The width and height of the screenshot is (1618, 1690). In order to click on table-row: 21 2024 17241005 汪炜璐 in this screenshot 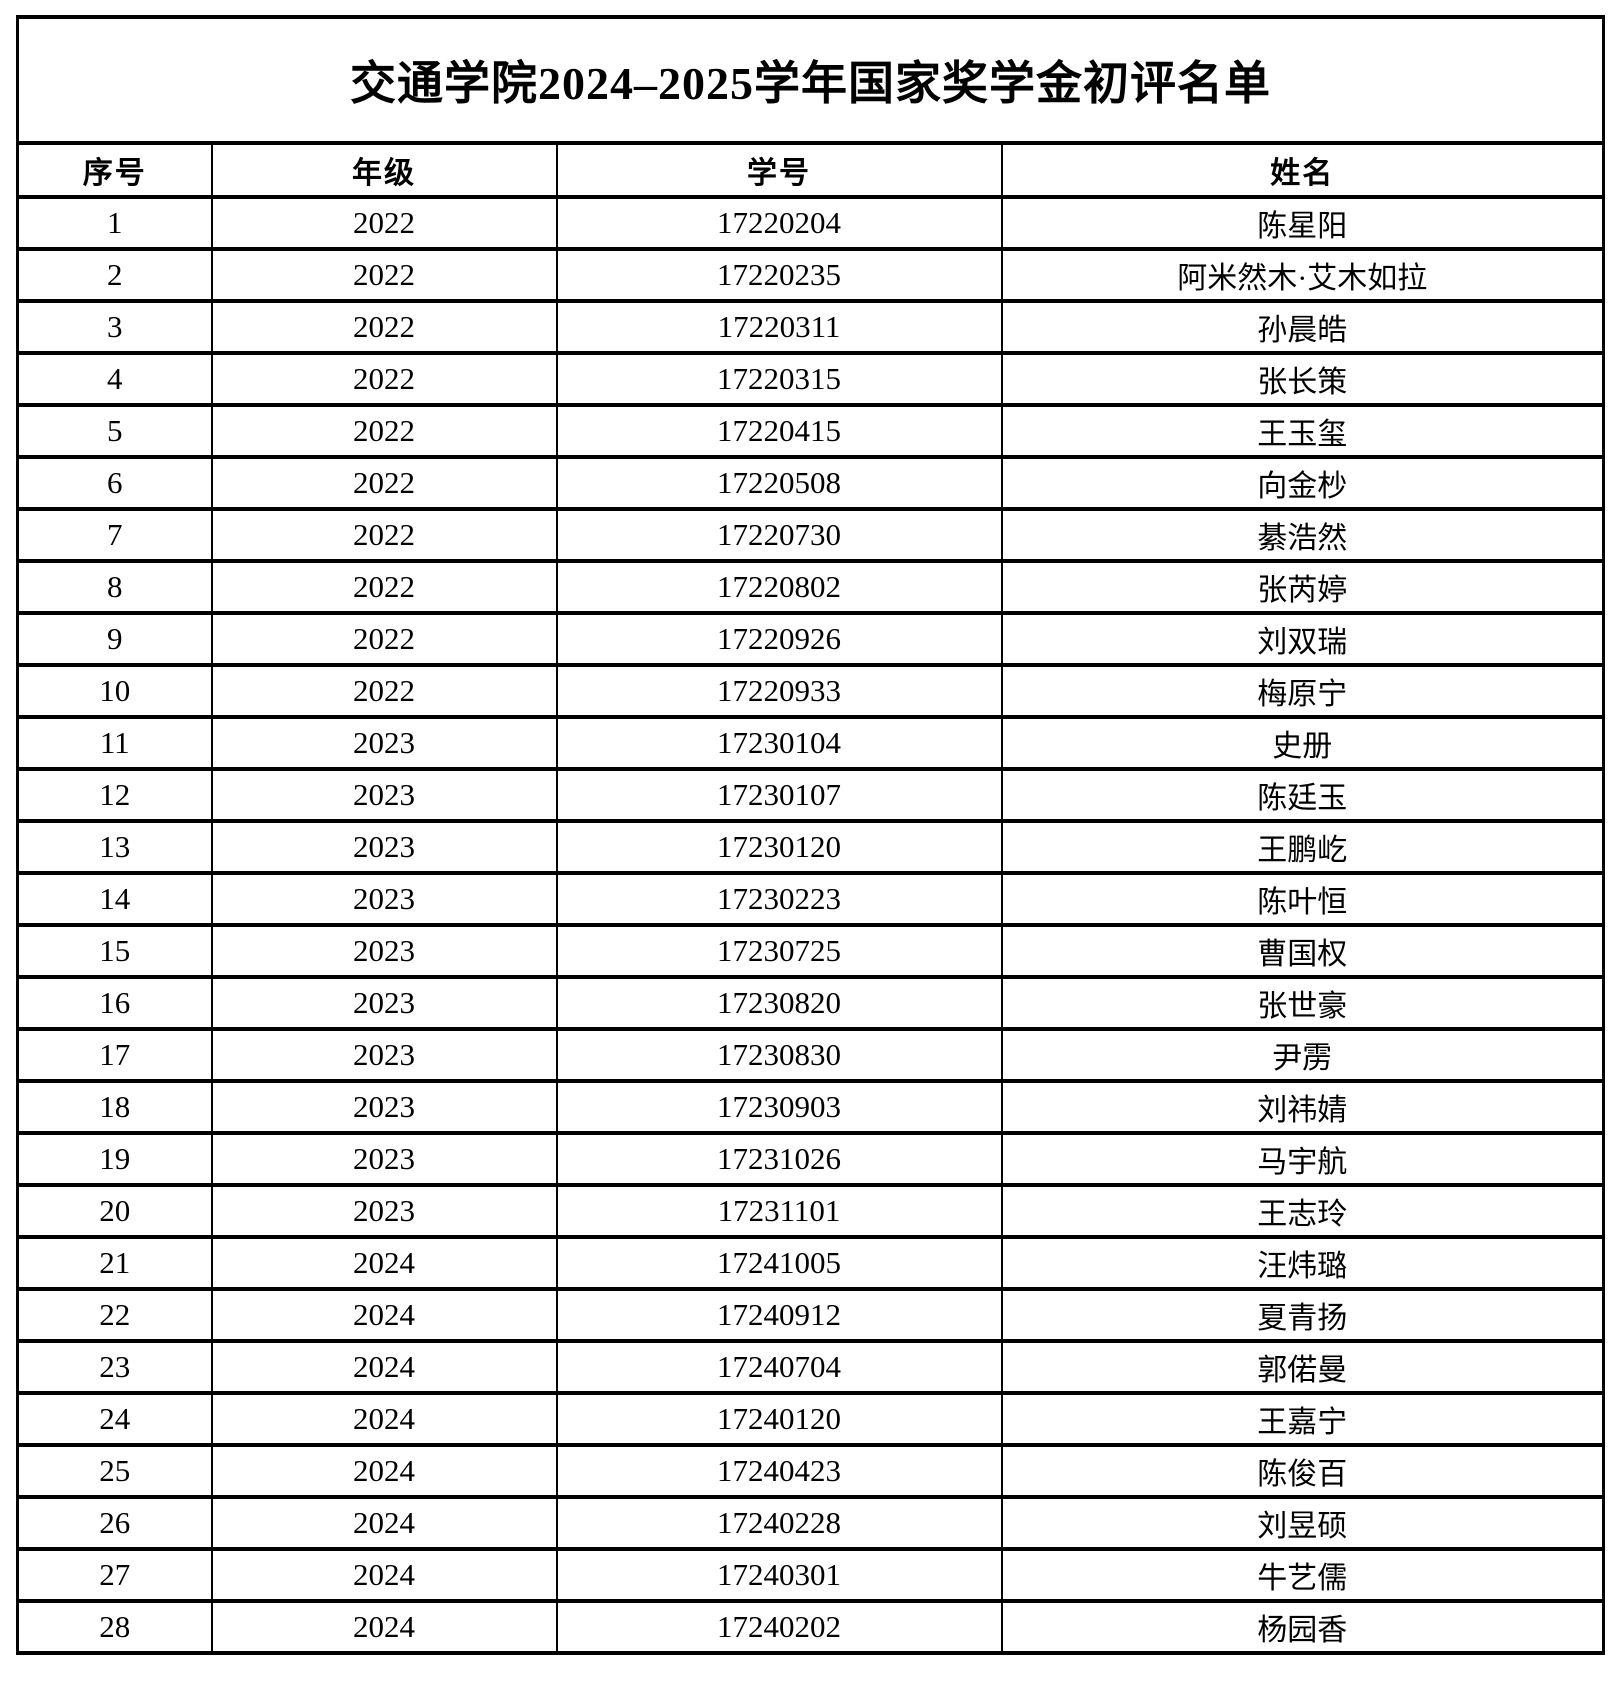, I will do `click(810, 1263)`.